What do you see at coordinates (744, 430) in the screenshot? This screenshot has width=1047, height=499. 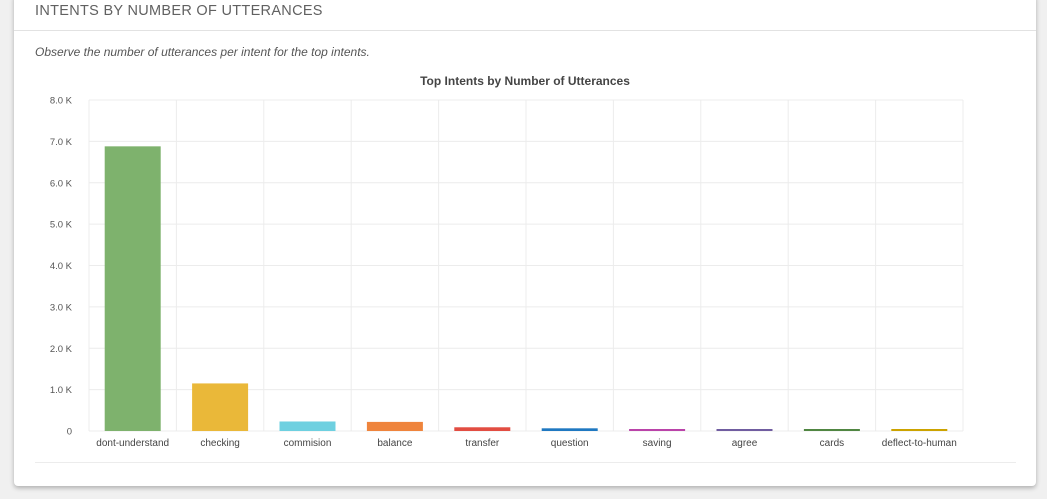 I see `bar-agree` at bounding box center [744, 430].